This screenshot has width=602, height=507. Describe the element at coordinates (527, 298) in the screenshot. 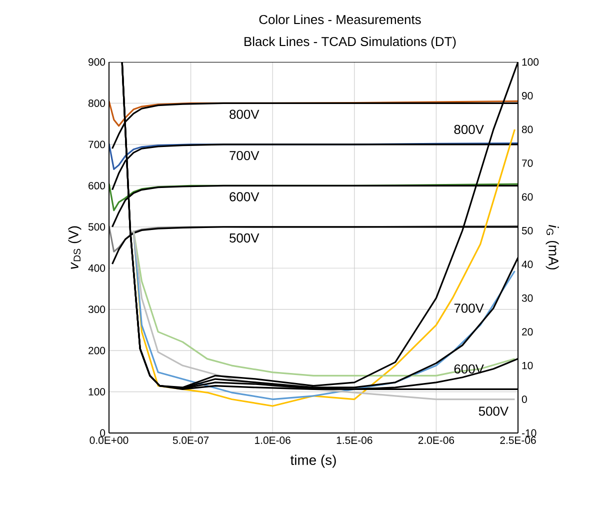

I see `y2-tick-label: 30` at that location.